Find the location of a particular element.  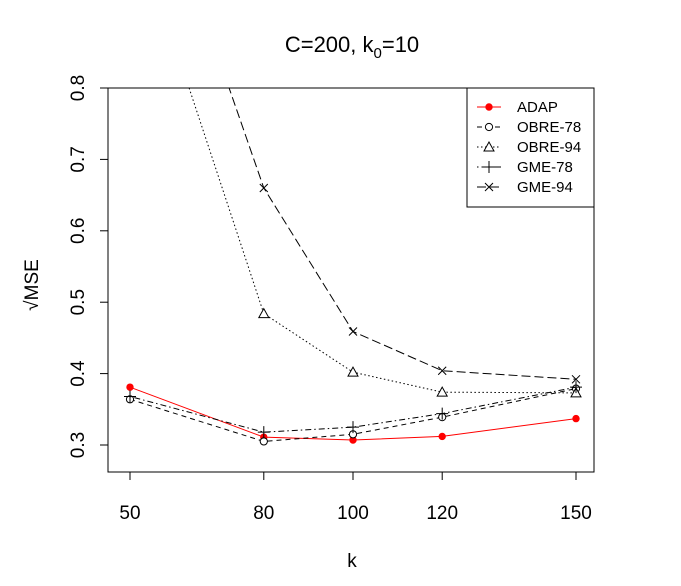

x-tick-label: 50 is located at coordinates (129, 513).